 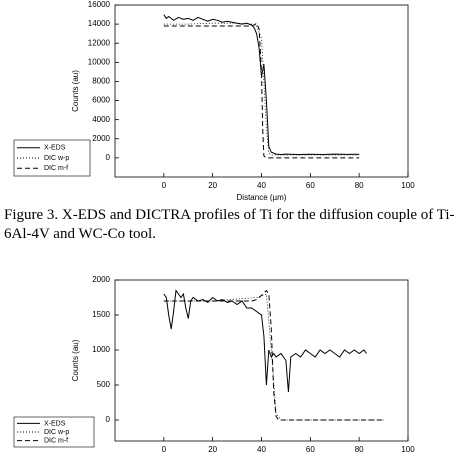 I want to click on y-tick-label: 14000, so click(x=99, y=23).